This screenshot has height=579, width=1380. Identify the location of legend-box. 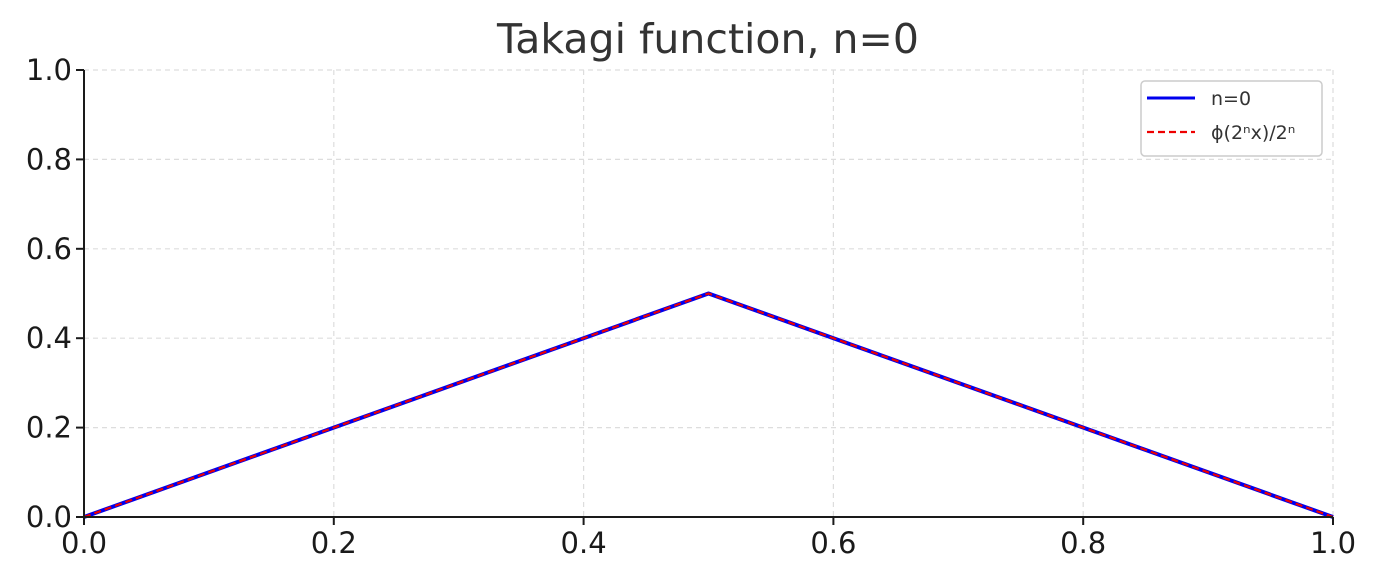
(1231, 118).